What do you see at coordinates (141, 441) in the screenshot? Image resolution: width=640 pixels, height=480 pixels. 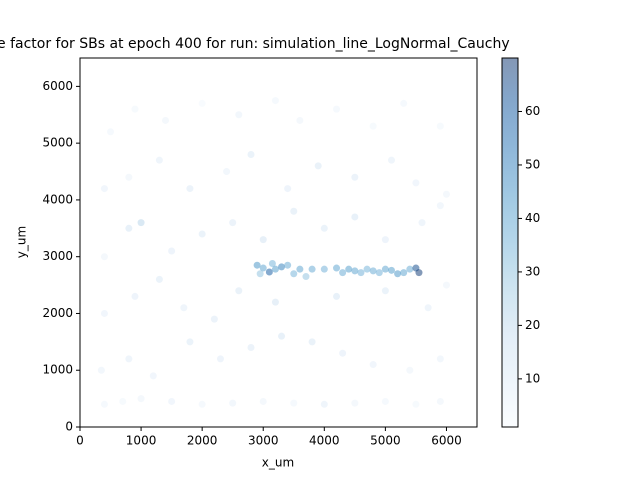 I see `x-tick-label: 1000` at bounding box center [141, 441].